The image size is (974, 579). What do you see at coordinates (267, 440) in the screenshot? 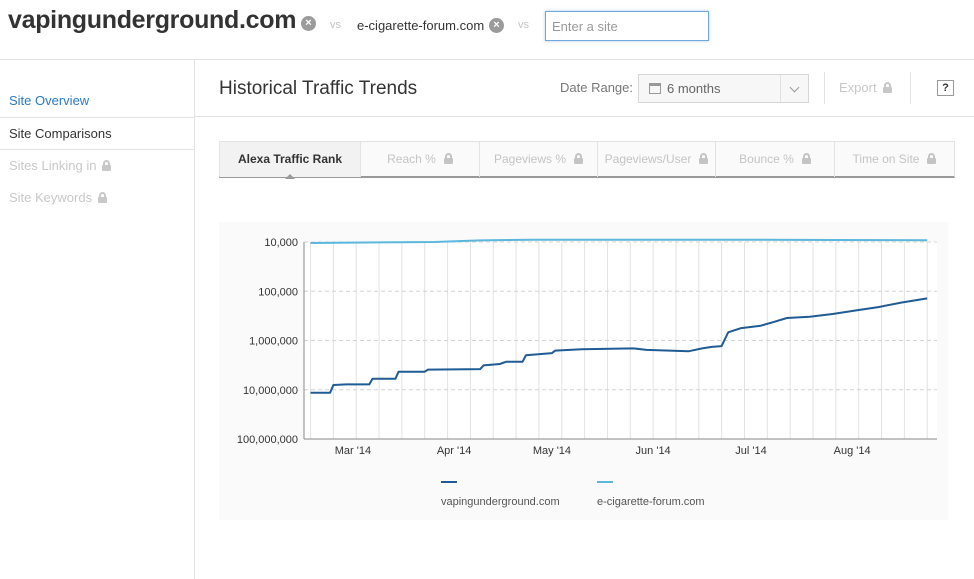
I see `y-tick-label: 100,000,000` at bounding box center [267, 440].